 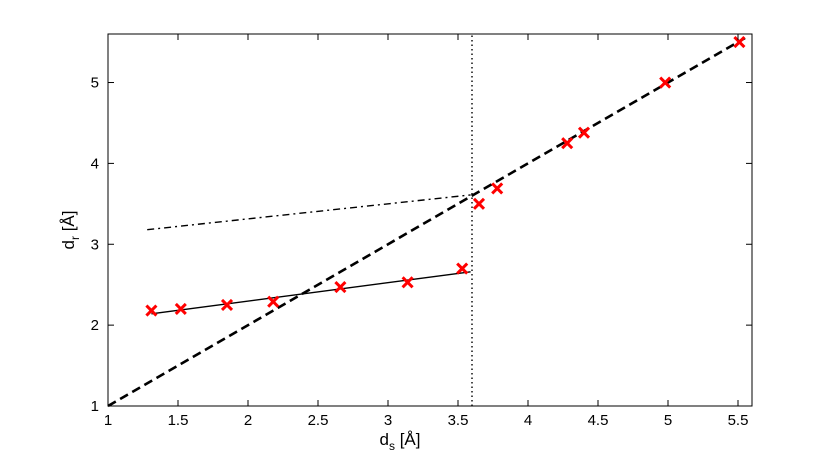 What do you see at coordinates (95, 406) in the screenshot?
I see `y-tick-label: 1` at bounding box center [95, 406].